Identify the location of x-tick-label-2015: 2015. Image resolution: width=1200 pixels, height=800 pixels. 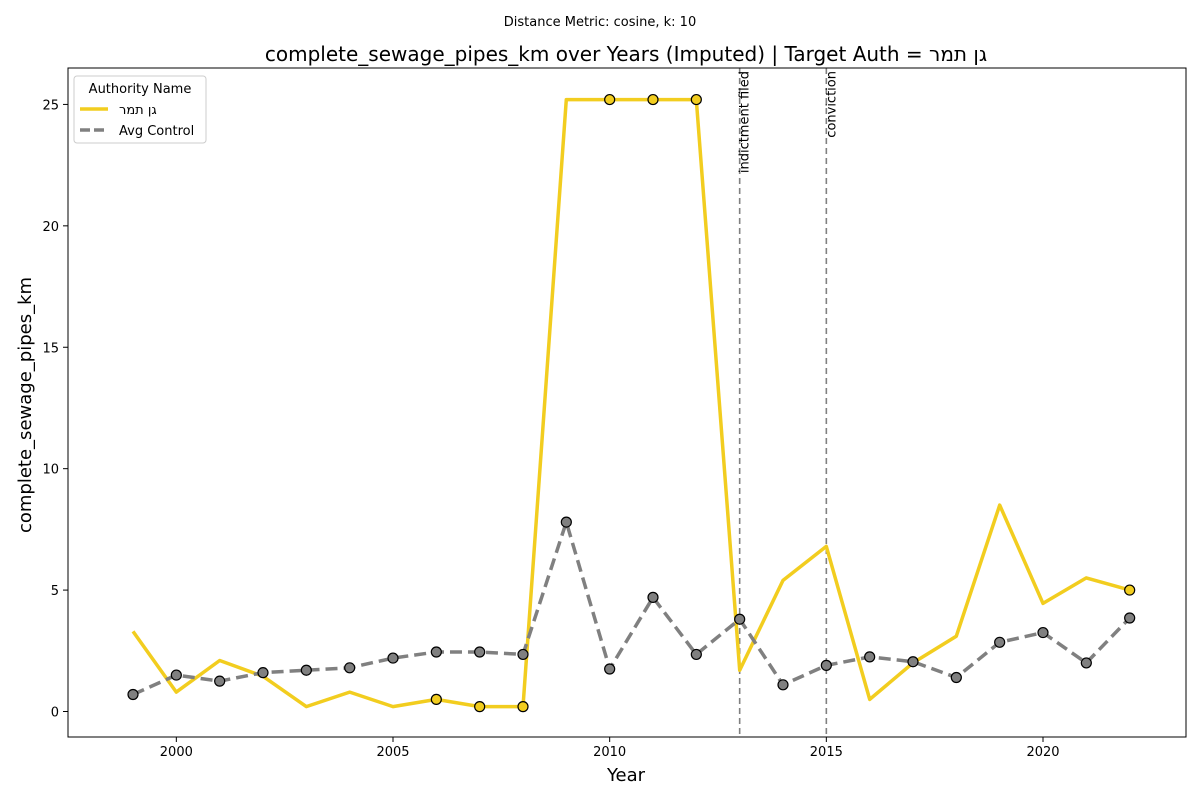
(826, 752).